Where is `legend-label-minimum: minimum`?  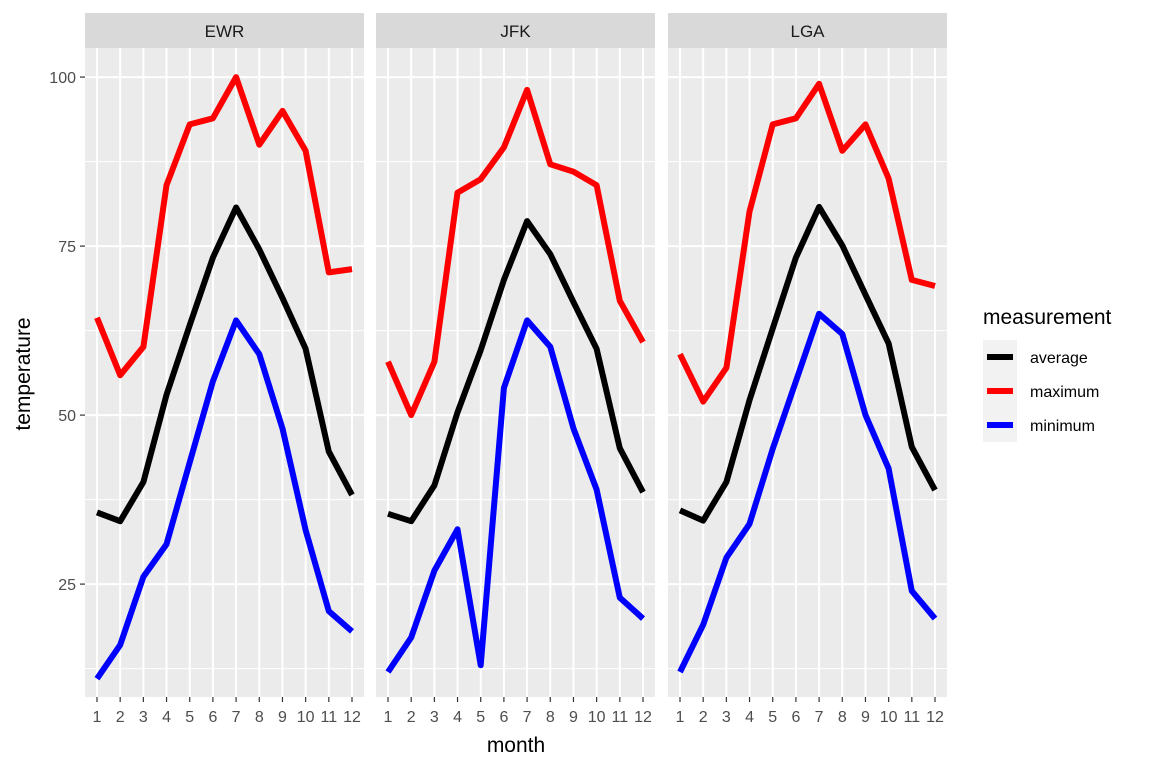 legend-label-minimum: minimum is located at coordinates (1062, 426).